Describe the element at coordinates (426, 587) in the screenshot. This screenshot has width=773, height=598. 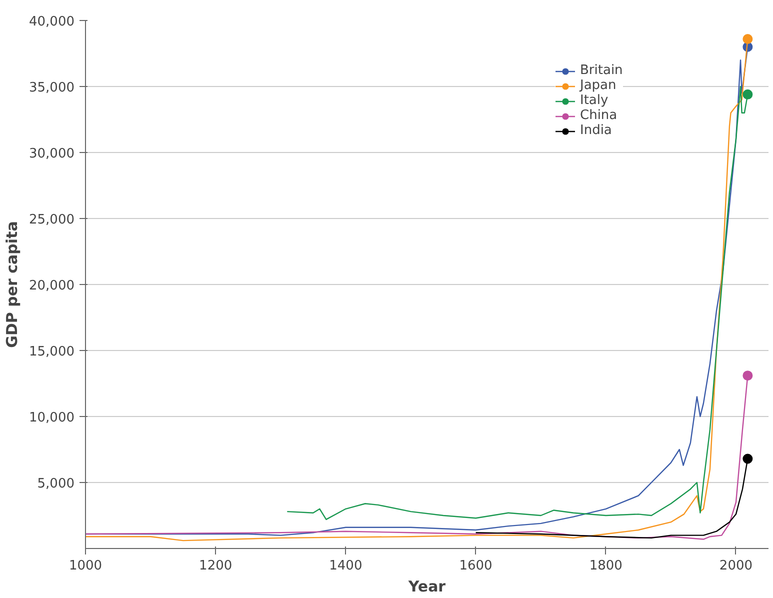
I see `x-axis-title: Year` at that location.